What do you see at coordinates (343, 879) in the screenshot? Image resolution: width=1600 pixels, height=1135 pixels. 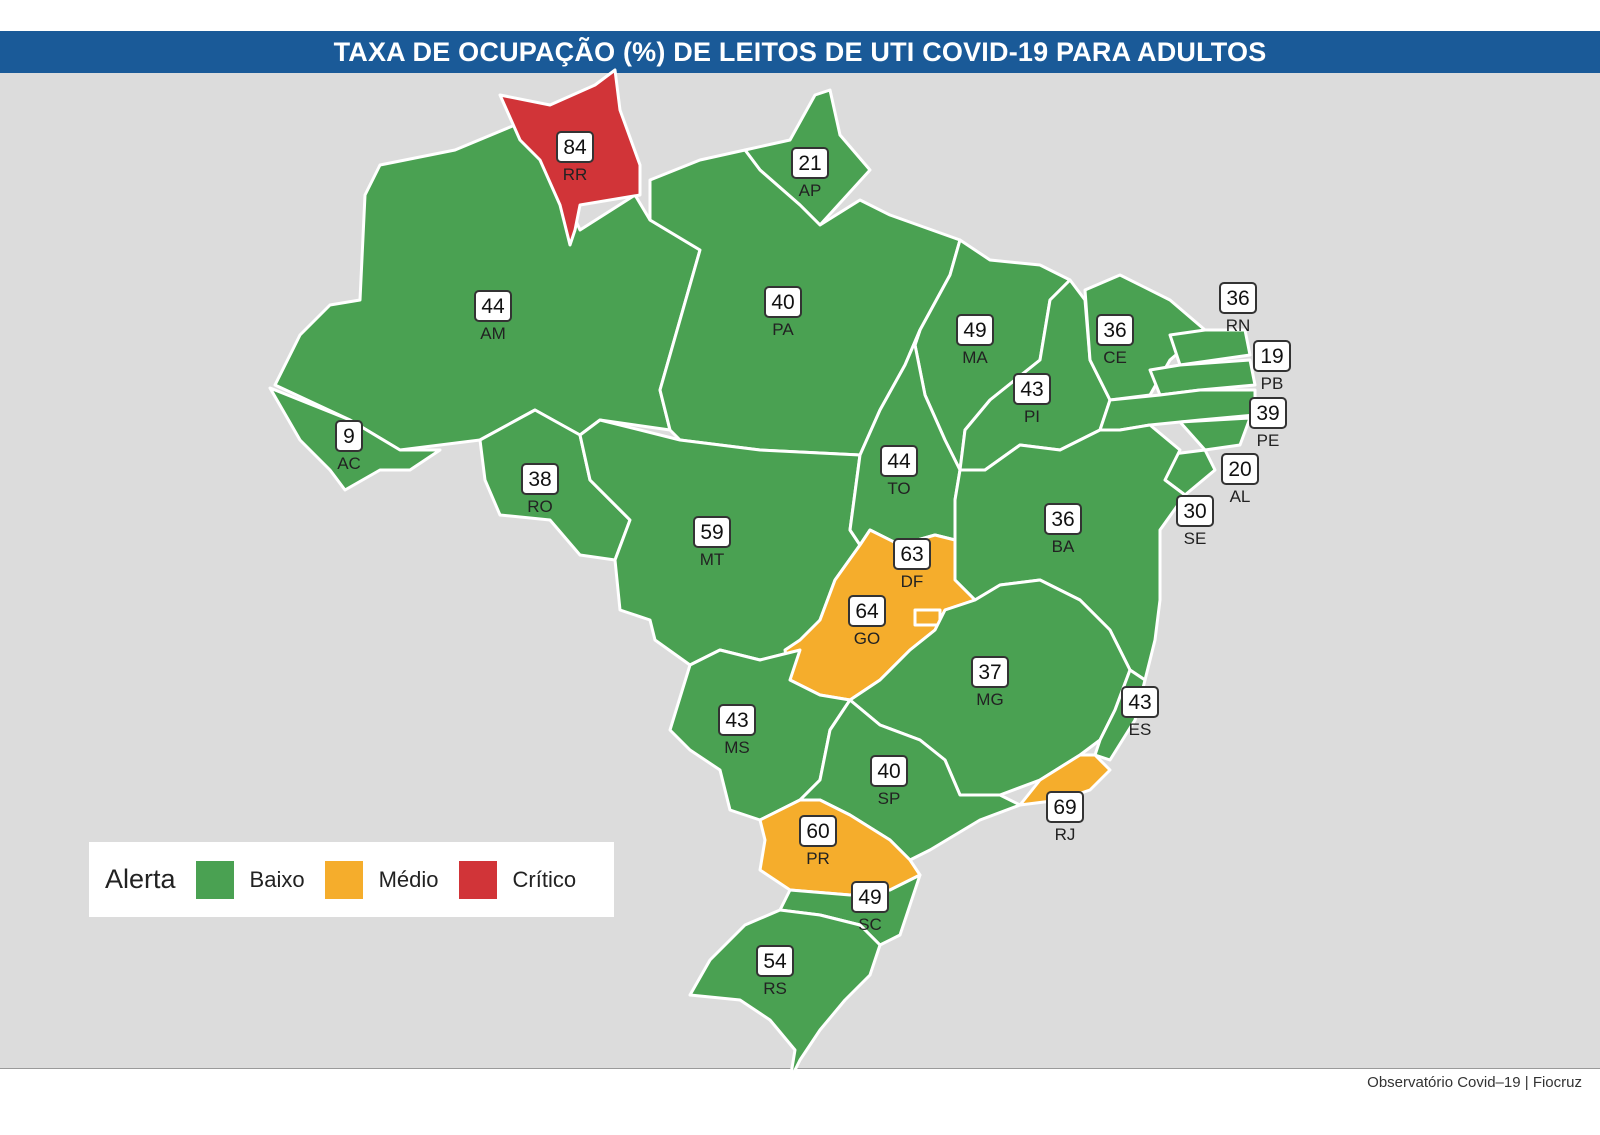 I see `legend-swatch-medio` at bounding box center [343, 879].